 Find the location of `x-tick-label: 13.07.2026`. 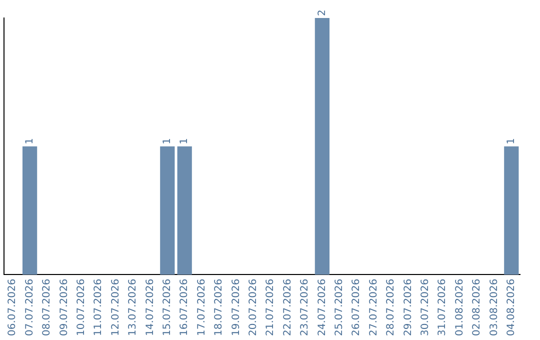

x-tick-label: 13.07.2026 is located at coordinates (133, 307).